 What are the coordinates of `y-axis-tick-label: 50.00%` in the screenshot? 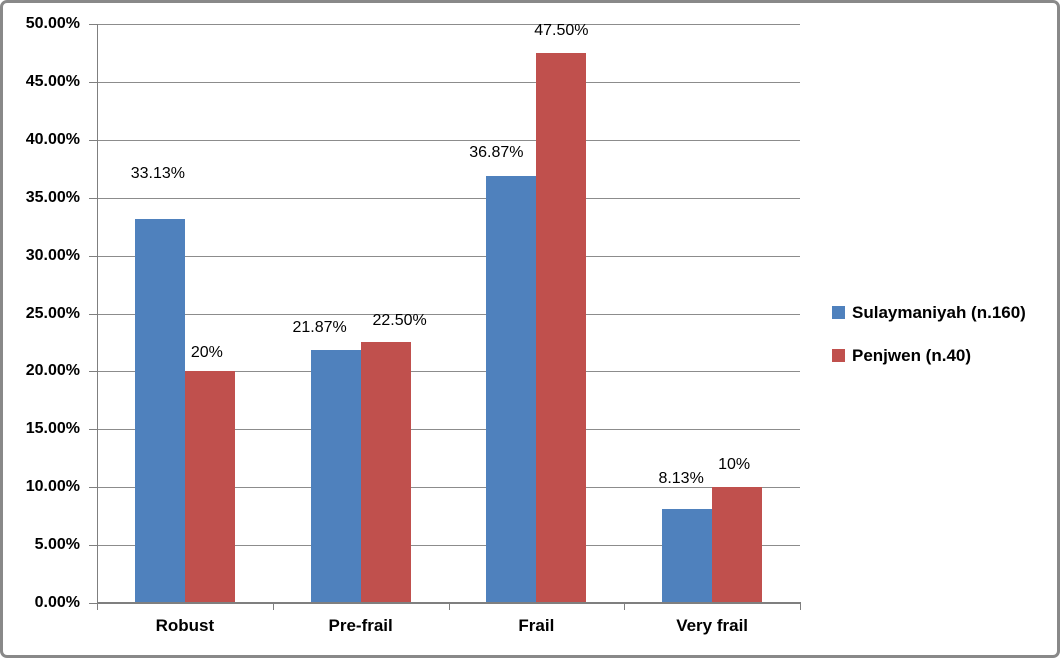 It's located at (52, 23).